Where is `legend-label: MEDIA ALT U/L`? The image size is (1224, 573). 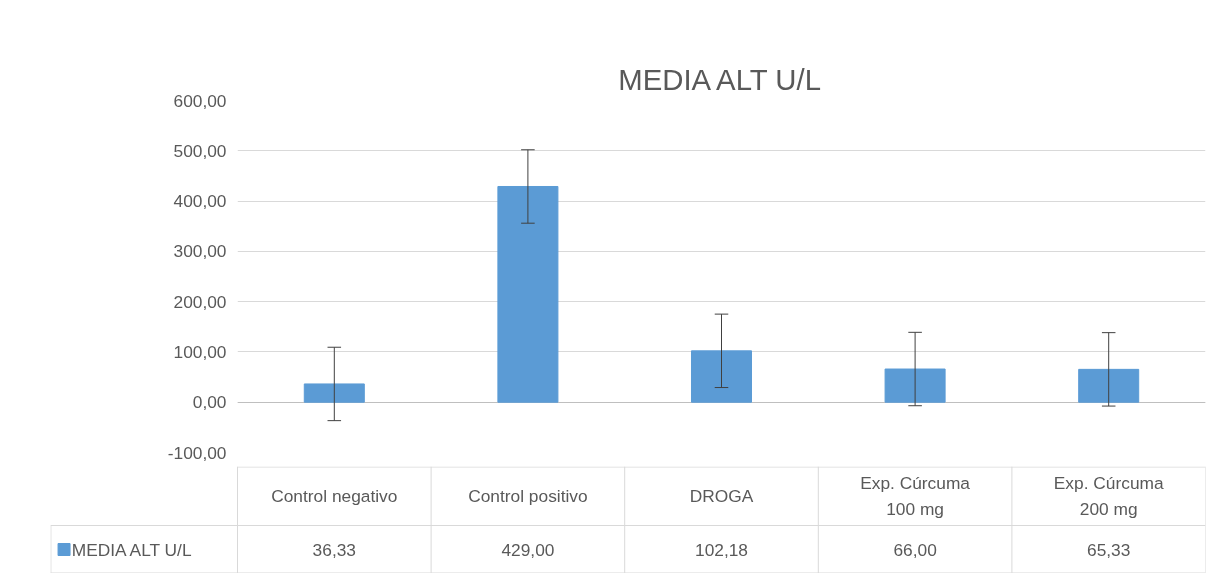
legend-label: MEDIA ALT U/L is located at coordinates (131, 549).